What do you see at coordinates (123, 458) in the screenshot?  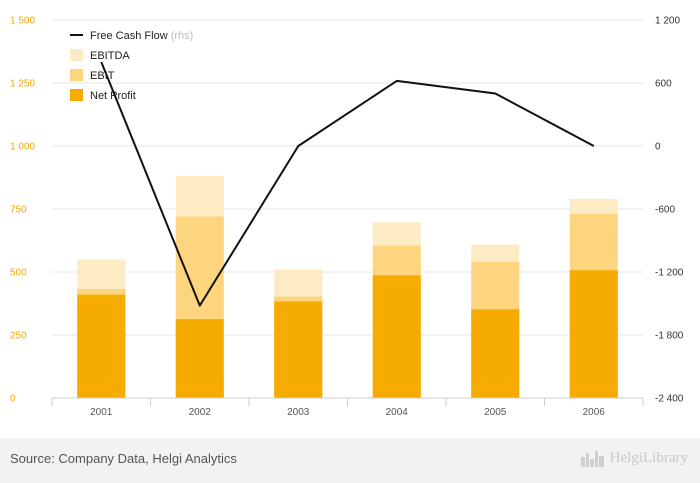 I see `source-note: Source: Company Data, Helgi Analytics` at bounding box center [123, 458].